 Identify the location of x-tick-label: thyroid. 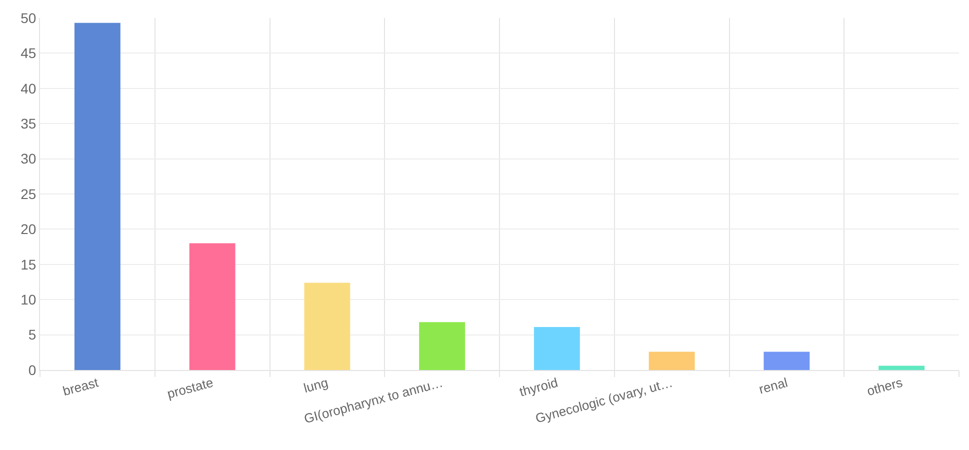
(539, 387).